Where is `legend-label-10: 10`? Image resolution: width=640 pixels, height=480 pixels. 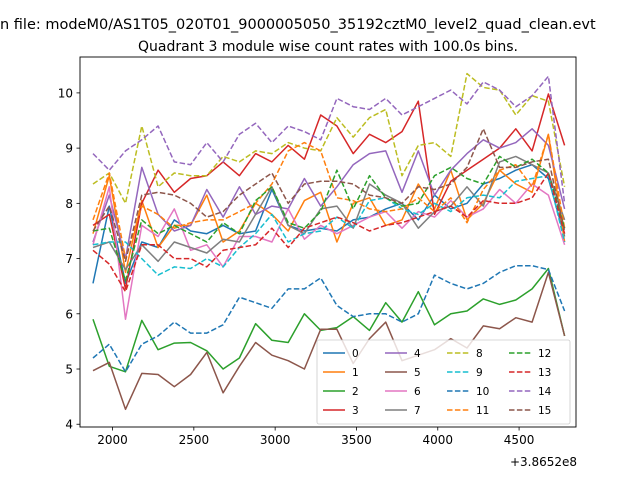
legend-label-10: 10 is located at coordinates (482, 392).